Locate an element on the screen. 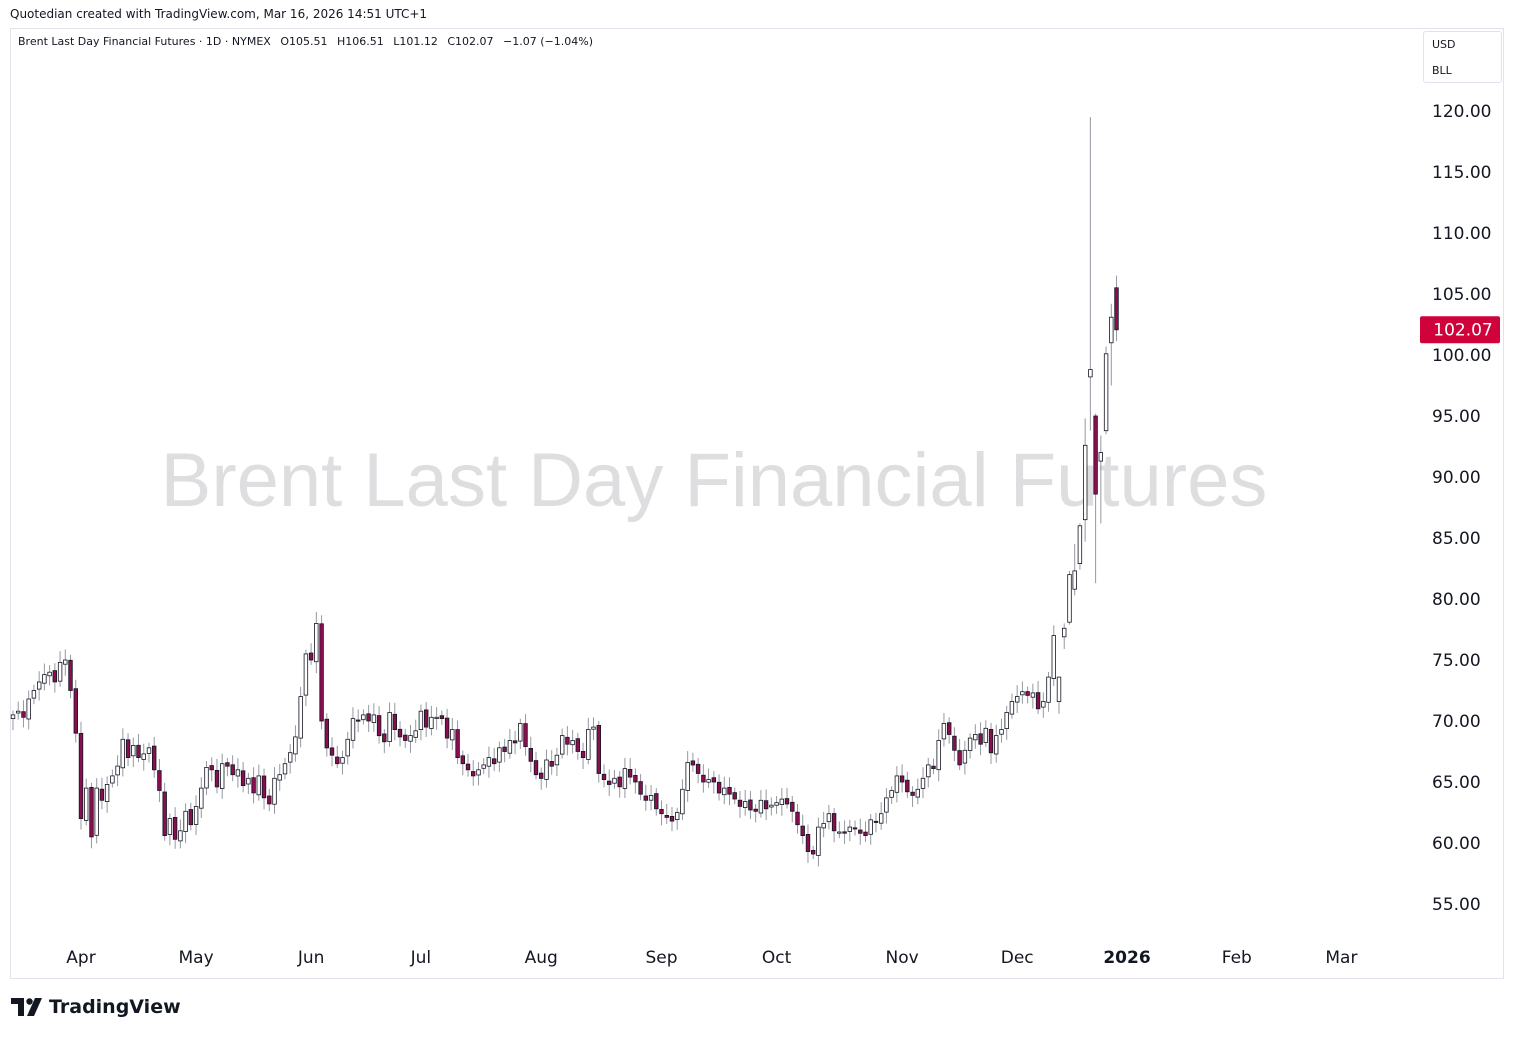  time-tick-label: May is located at coordinates (196, 958).